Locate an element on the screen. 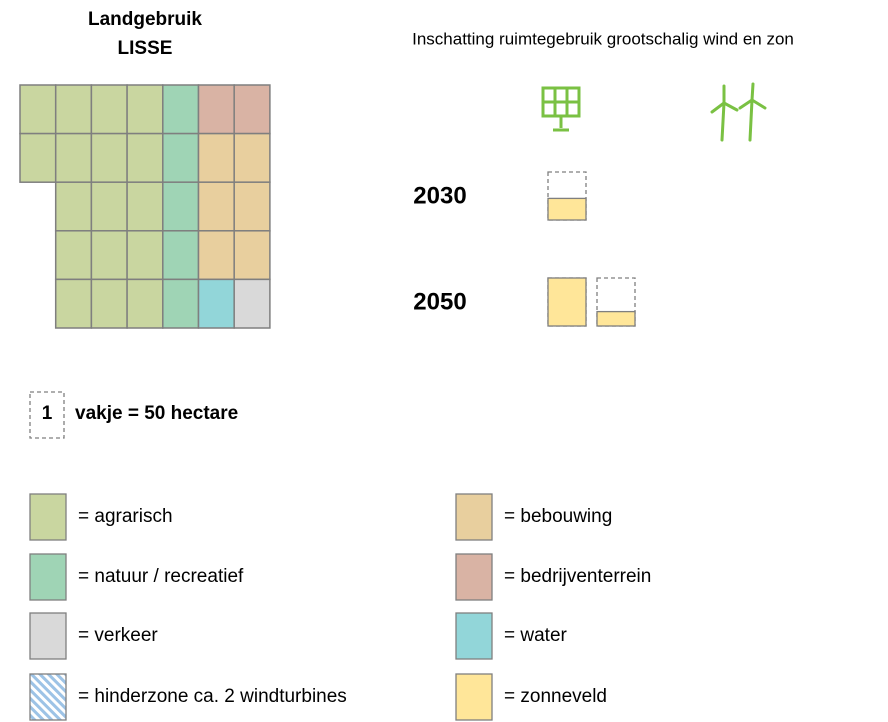 The width and height of the screenshot is (888, 722). legend-label: = verkeer is located at coordinates (118, 635).